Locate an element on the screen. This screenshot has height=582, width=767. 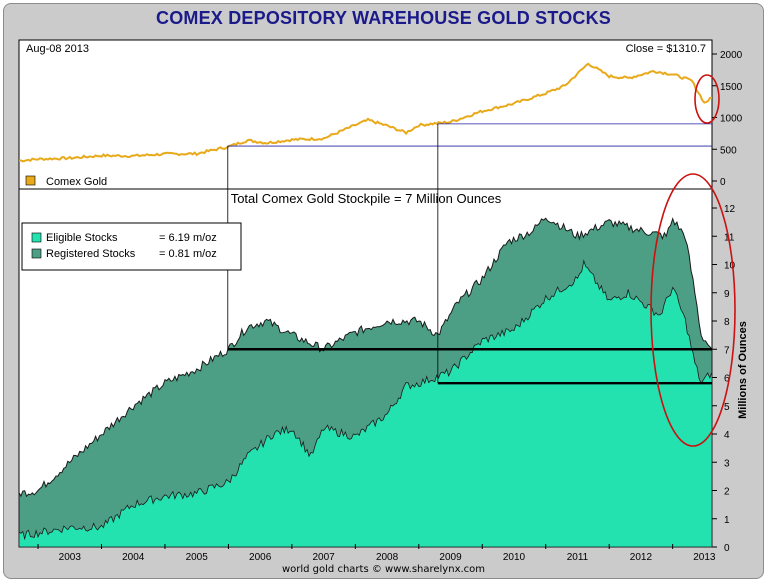
gold-axis-ticks: 2000 1500 1000 500 0 is located at coordinates (727, 119).